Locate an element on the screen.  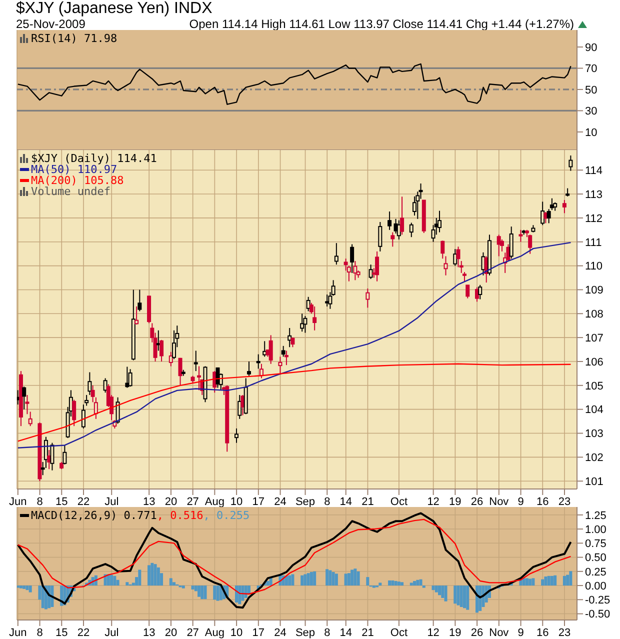
text: , 0.255 is located at coordinates (226, 515).